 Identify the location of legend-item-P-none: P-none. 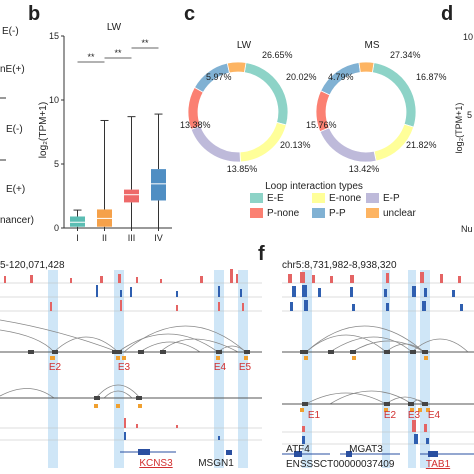
(275, 213).